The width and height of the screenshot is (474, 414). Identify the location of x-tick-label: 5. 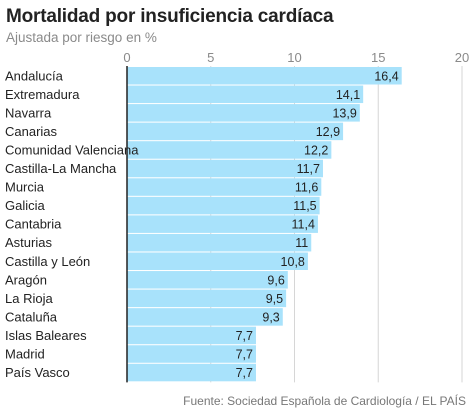
(210, 57).